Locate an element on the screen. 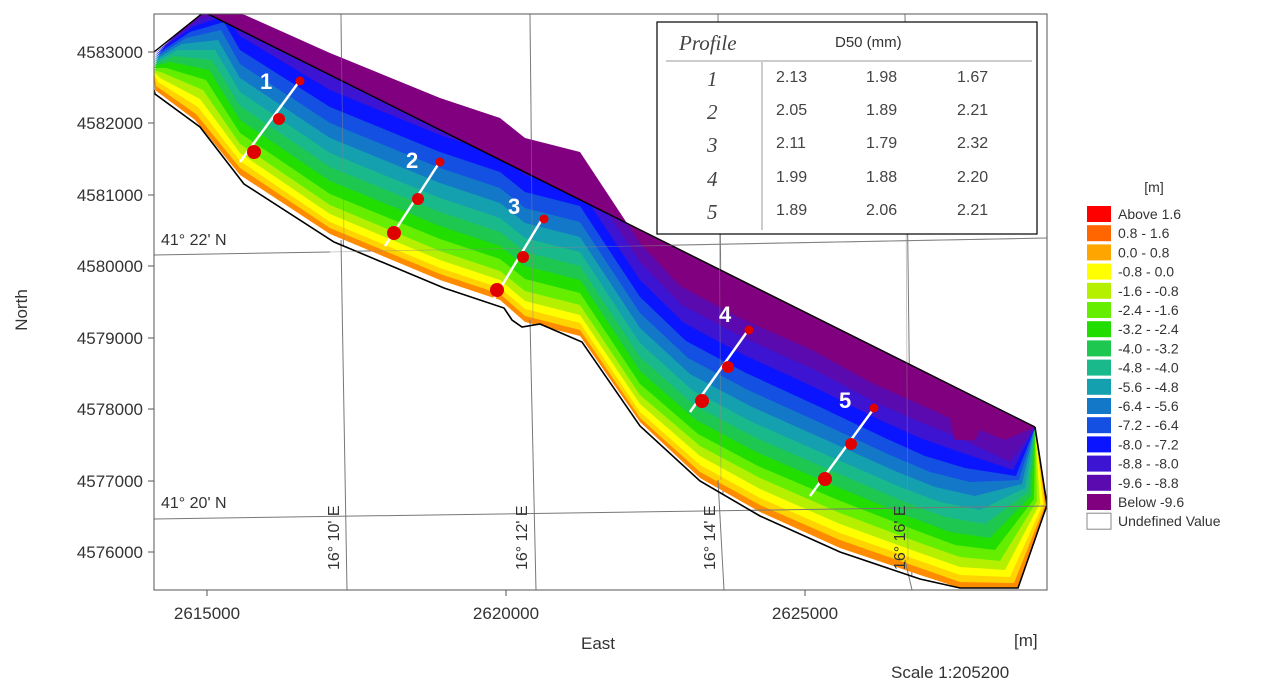 This screenshot has width=1261, height=686. legend-label: -4.8 - -4.0 is located at coordinates (1148, 368).